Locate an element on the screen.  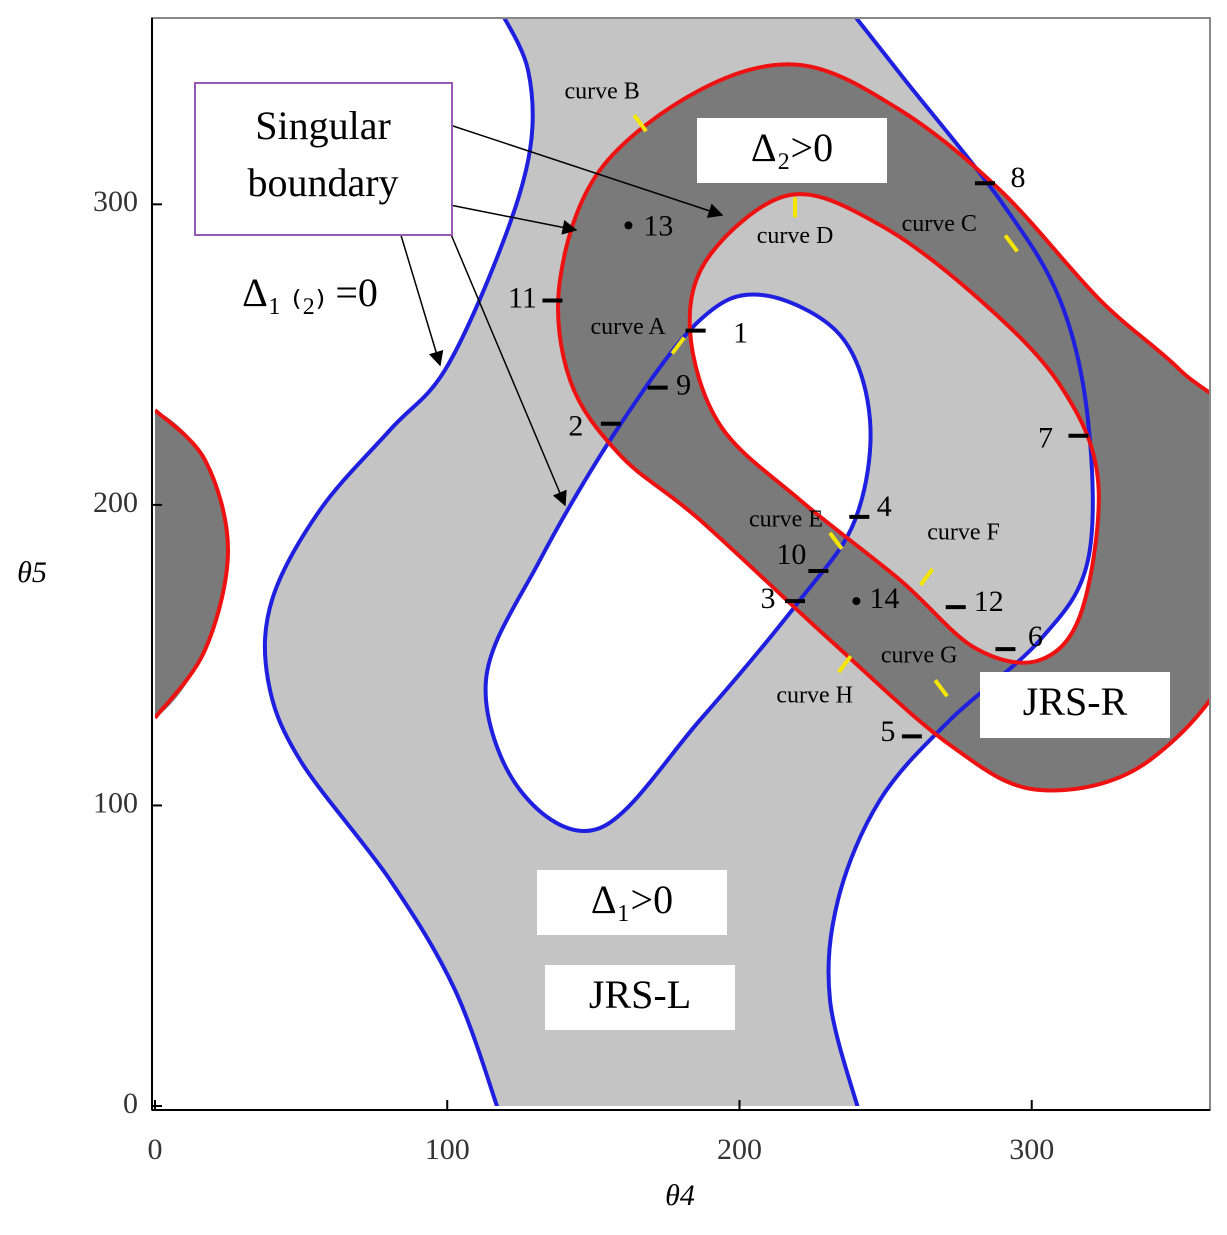
curve-label: curve A is located at coordinates (628, 327).